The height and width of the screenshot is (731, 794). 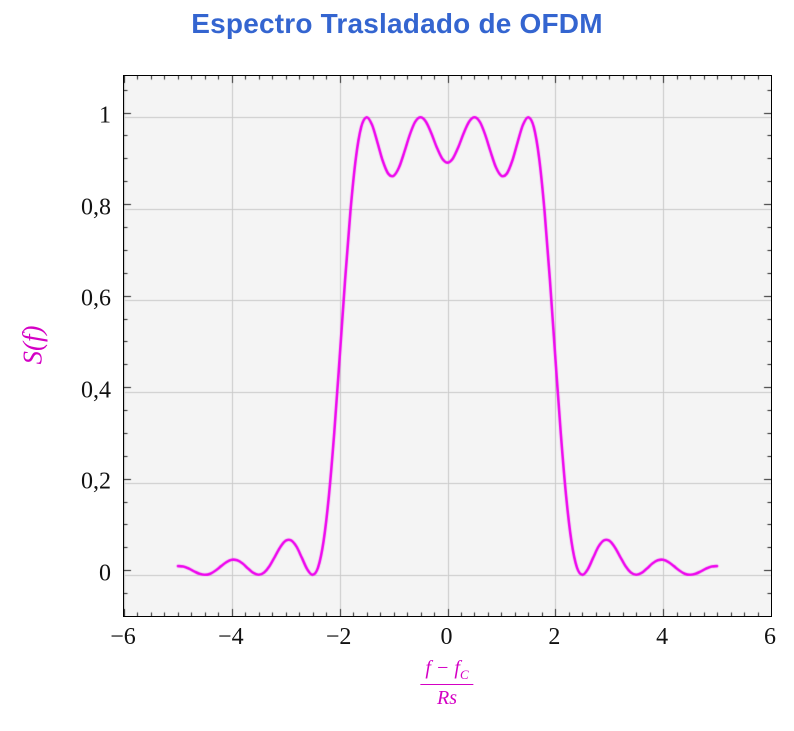 I want to click on chart-title: Espectro Trasladado de OFDM, so click(x=397, y=23).